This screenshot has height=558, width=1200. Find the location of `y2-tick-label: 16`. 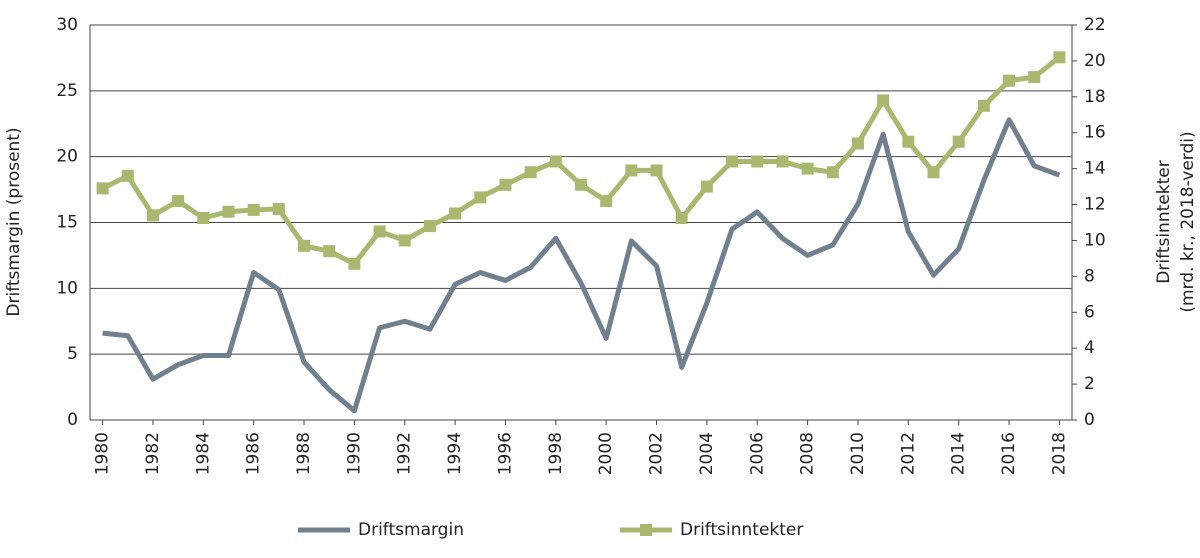

y2-tick-label: 16 is located at coordinates (1095, 133).